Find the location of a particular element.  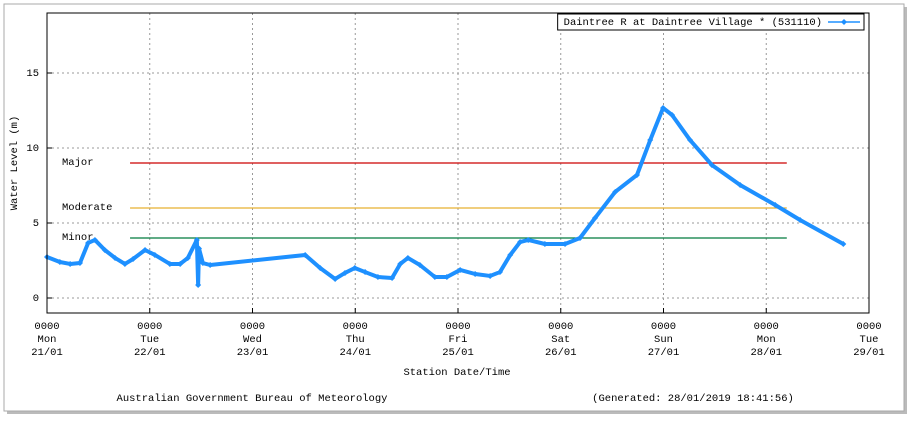

threshold-label: Moderate is located at coordinates (87, 208).